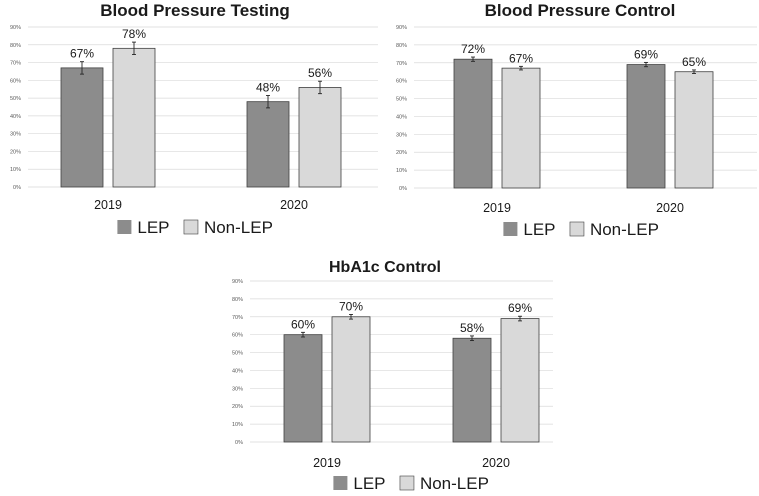 Image resolution: width=759 pixels, height=496 pixels. Describe the element at coordinates (303, 324) in the screenshot. I see `data-label: 60%` at that location.